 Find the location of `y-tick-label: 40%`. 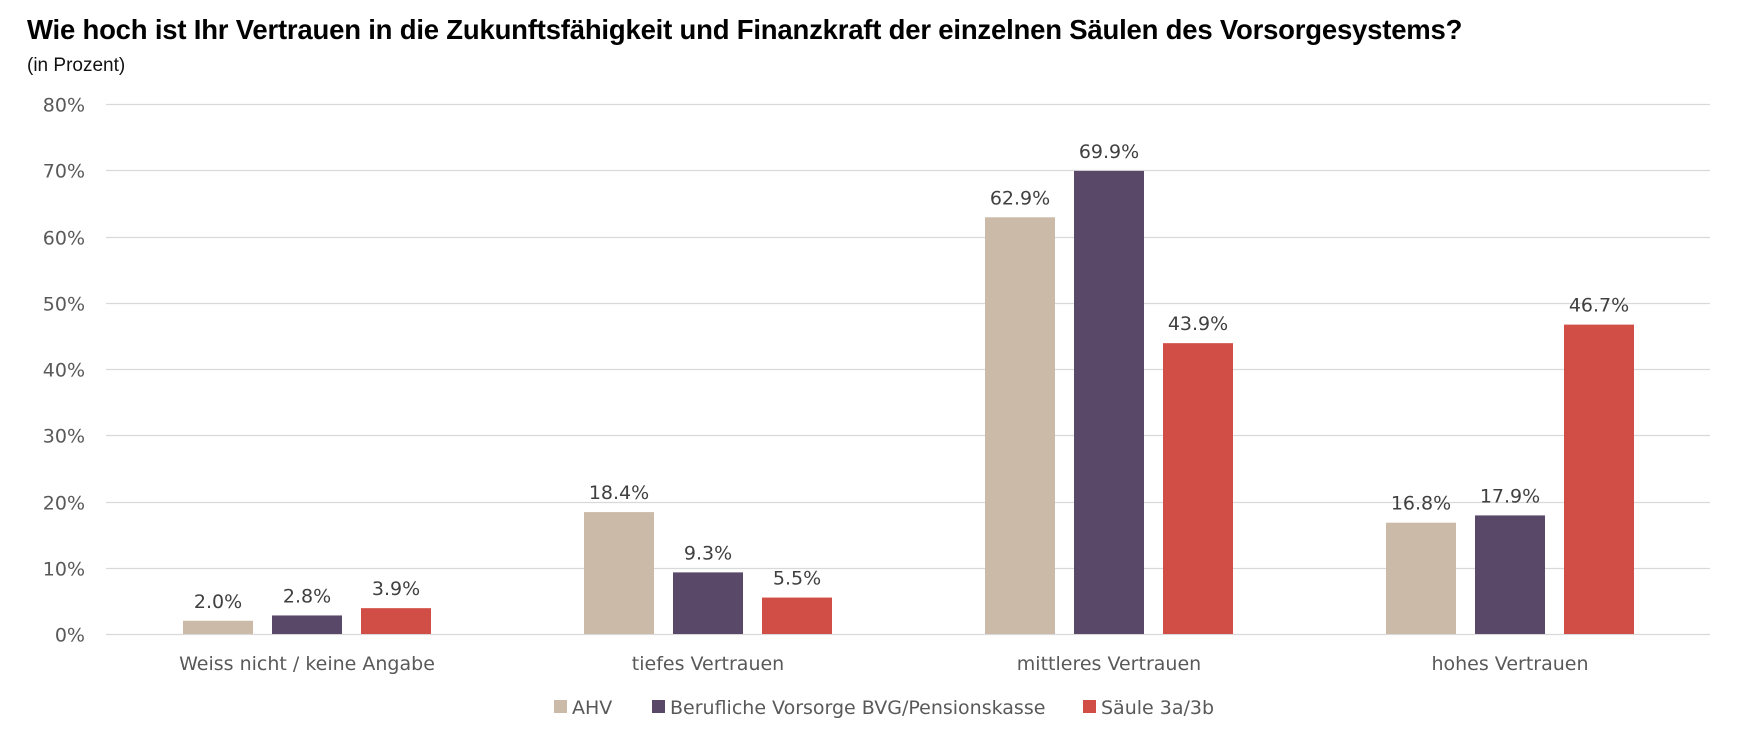

y-tick-label: 40% is located at coordinates (64, 371).